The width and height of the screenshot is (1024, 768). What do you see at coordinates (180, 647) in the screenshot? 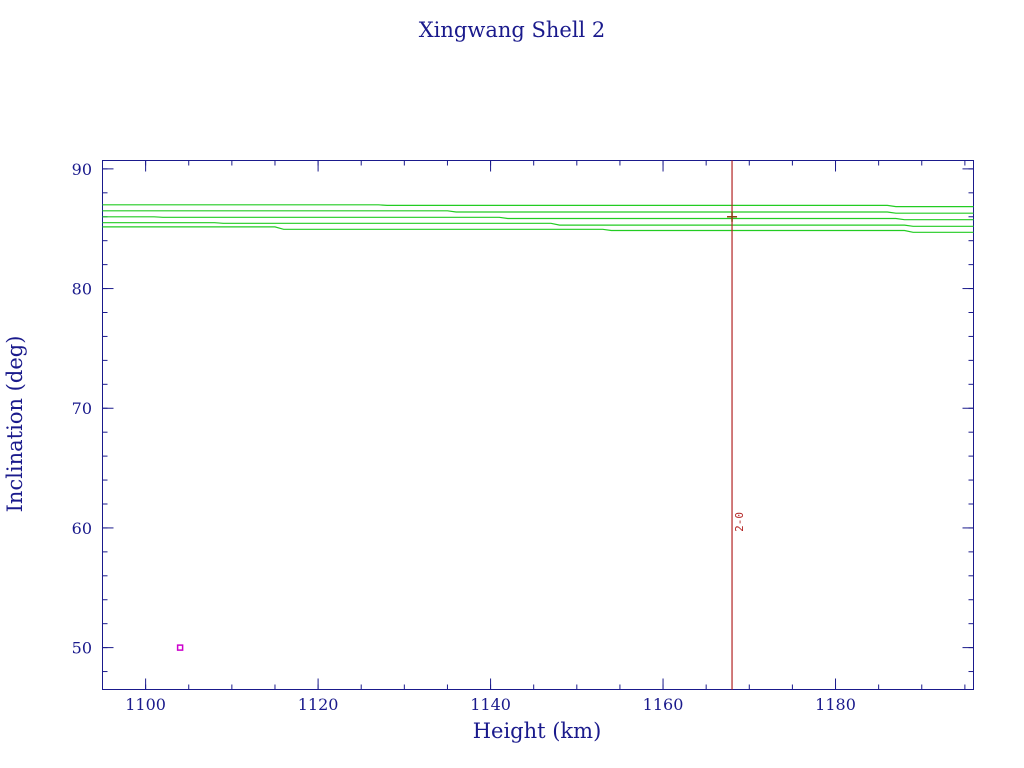
I see `square-marker` at bounding box center [180, 647].